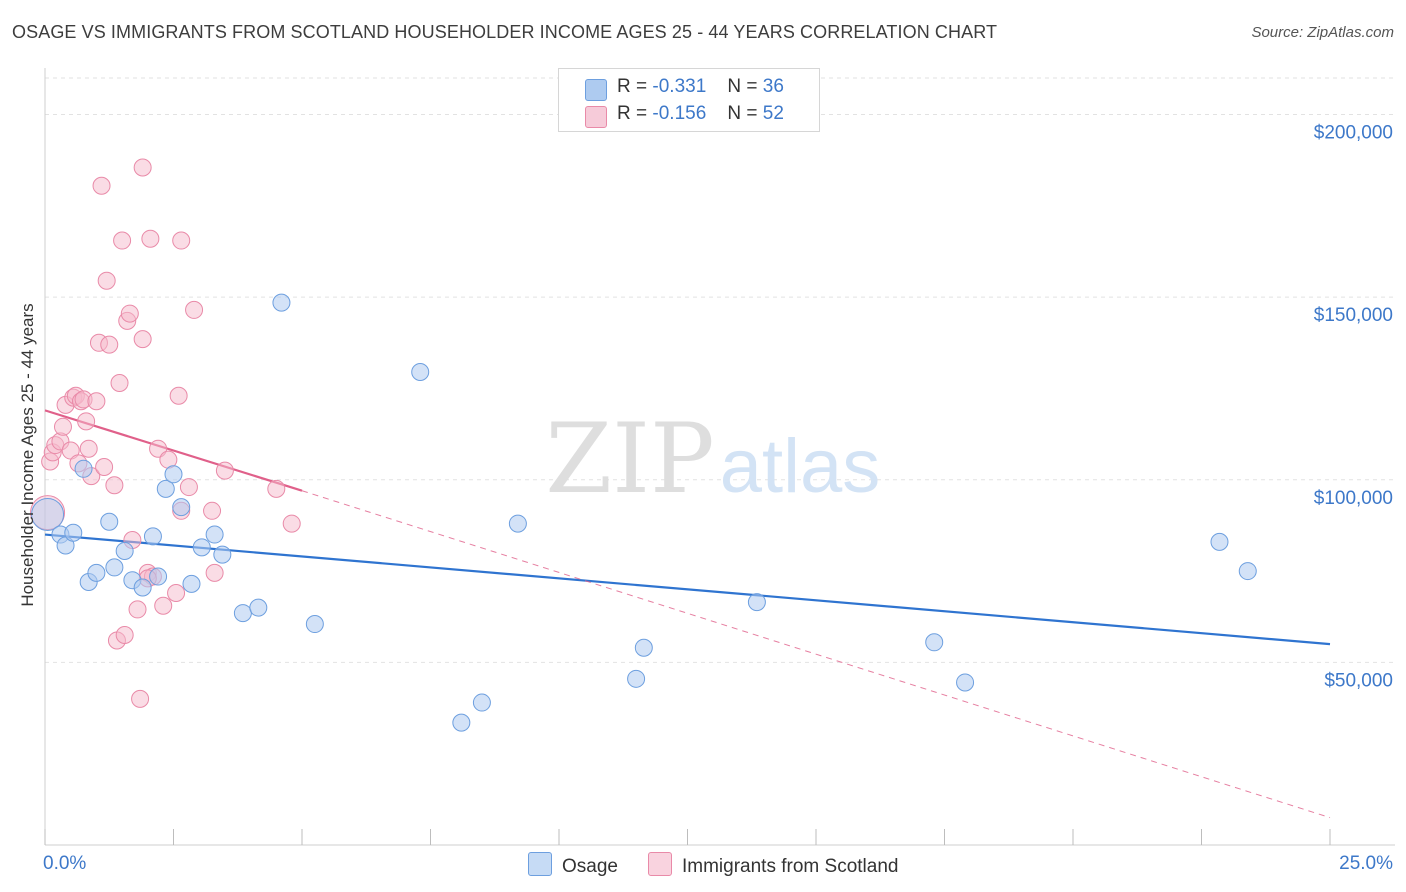 This screenshot has width=1406, height=892. Describe the element at coordinates (687, 589) in the screenshot. I see `osage-trend-line` at that location.